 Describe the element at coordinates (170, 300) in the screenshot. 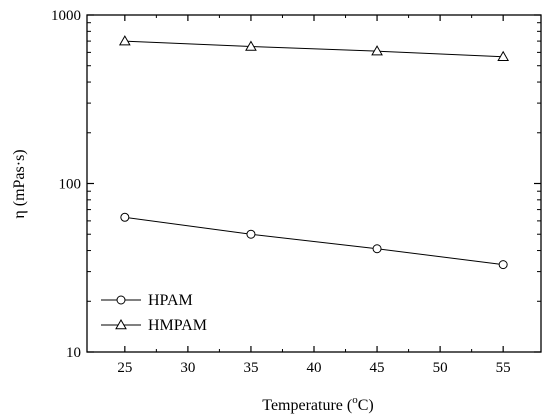

I see `legend-label-hpam: HPAM` at that location.